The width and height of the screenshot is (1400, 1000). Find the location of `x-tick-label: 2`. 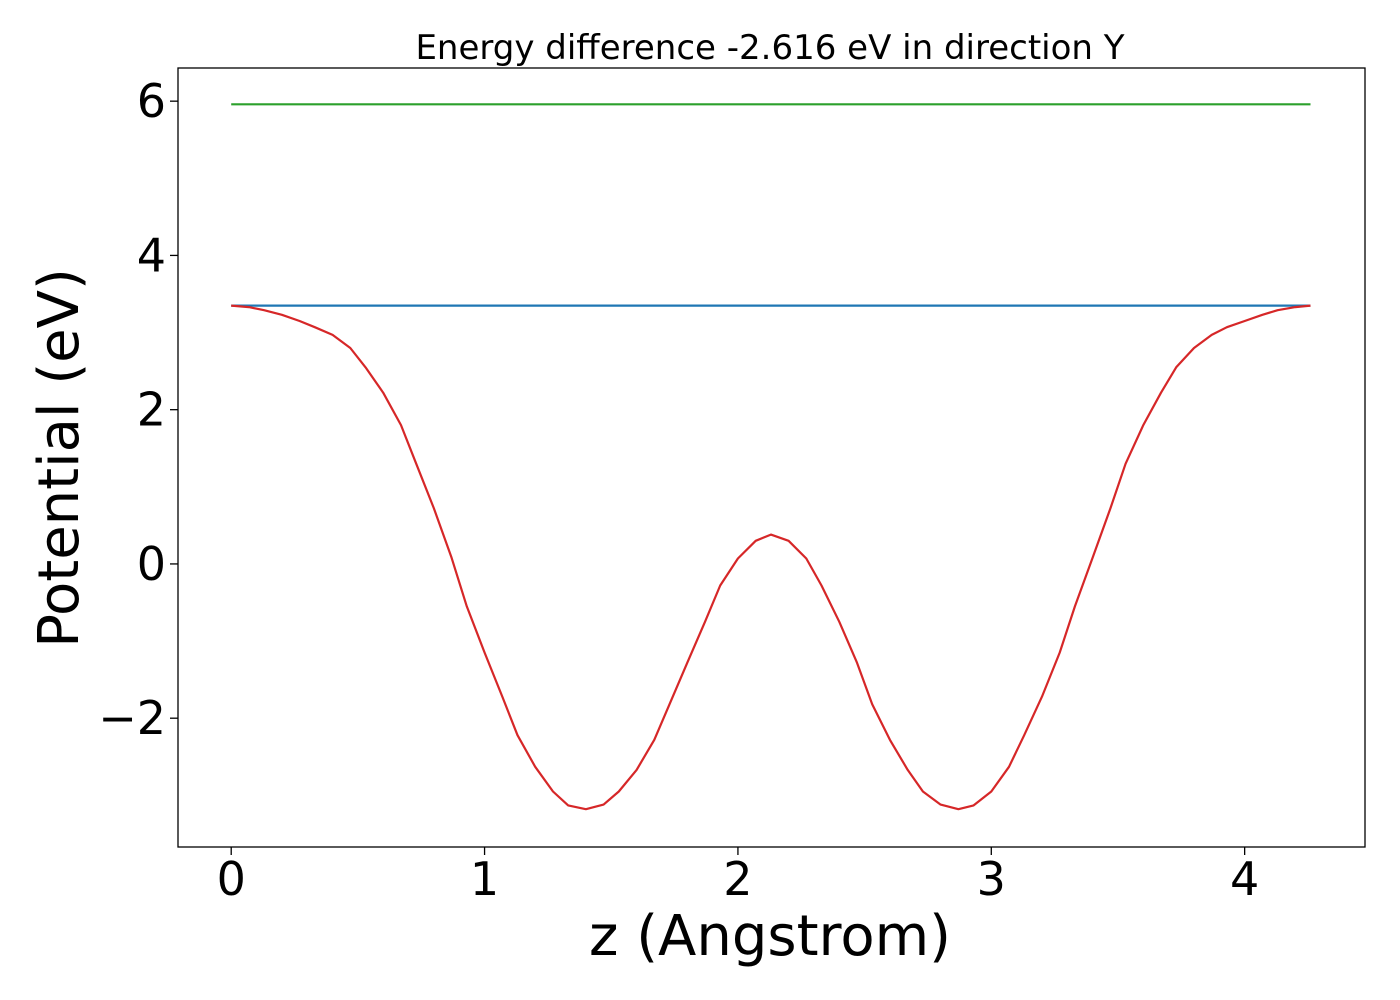

x-tick-label: 2 is located at coordinates (737, 879).